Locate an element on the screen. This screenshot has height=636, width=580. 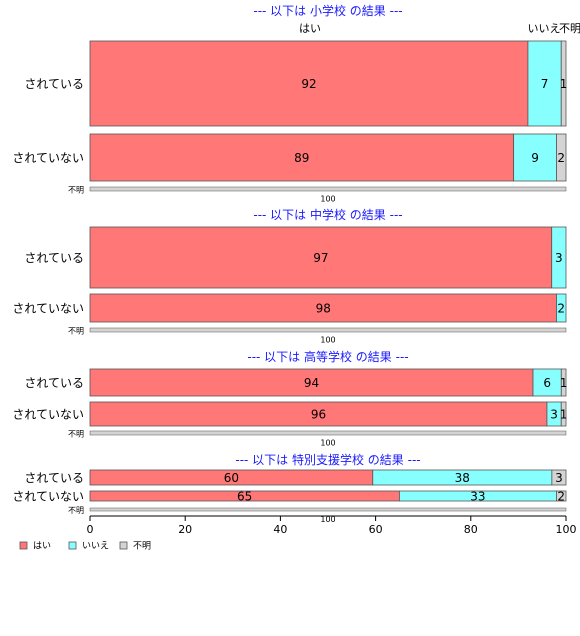
x-tick-label: 60 is located at coordinates (376, 529).